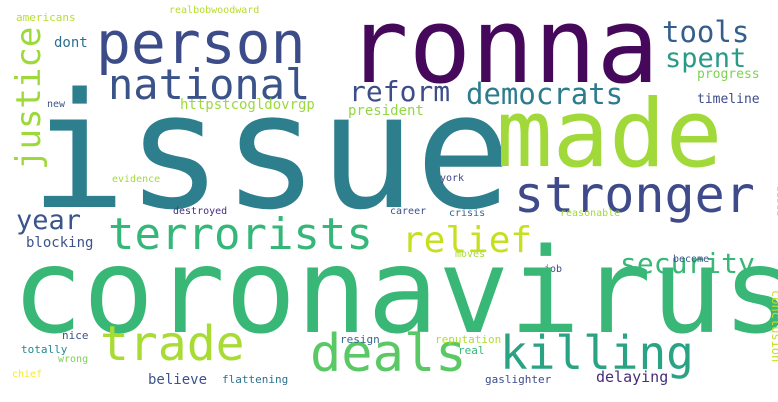 This screenshot has height=402, width=778. What do you see at coordinates (597, 353) in the screenshot?
I see `word-killing: killing` at bounding box center [597, 353].